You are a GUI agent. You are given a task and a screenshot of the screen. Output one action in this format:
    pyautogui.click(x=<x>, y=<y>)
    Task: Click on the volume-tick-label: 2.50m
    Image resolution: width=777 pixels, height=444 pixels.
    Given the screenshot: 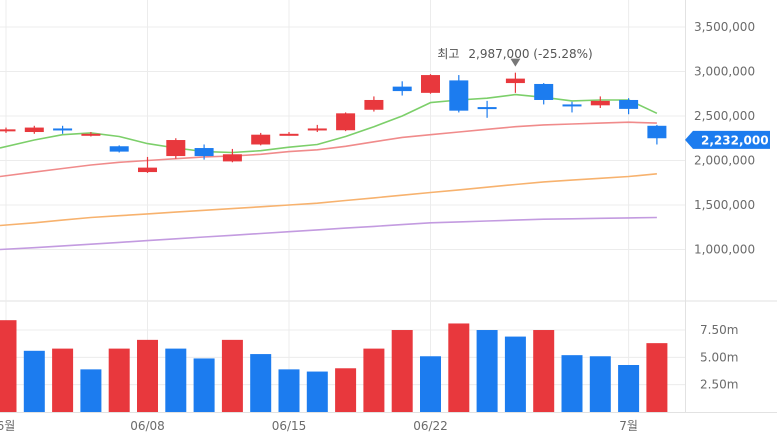 What is the action you would take?
    pyautogui.click(x=719, y=385)
    